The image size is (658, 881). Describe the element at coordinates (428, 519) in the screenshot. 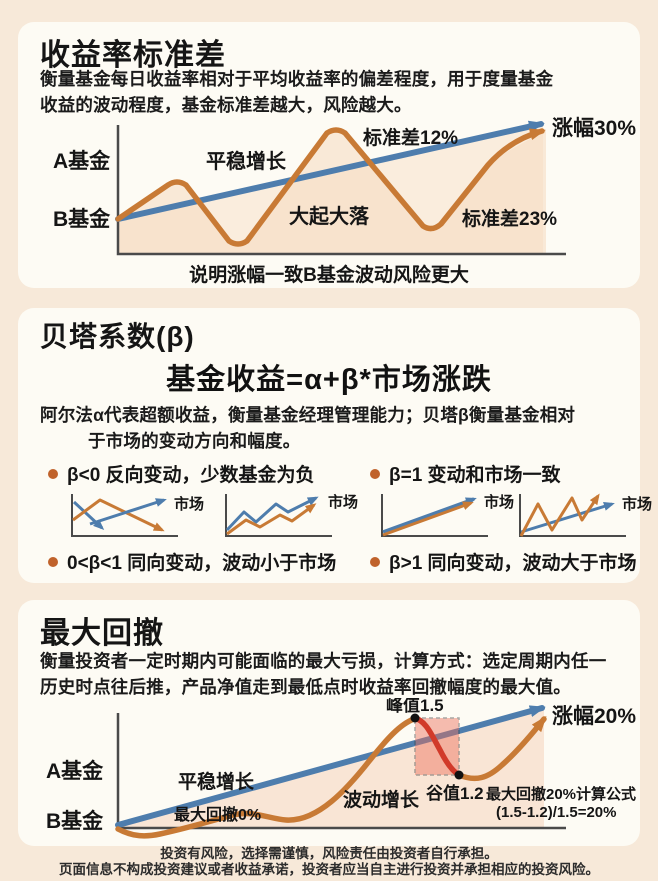

I see `mini-c-fund-line` at that location.